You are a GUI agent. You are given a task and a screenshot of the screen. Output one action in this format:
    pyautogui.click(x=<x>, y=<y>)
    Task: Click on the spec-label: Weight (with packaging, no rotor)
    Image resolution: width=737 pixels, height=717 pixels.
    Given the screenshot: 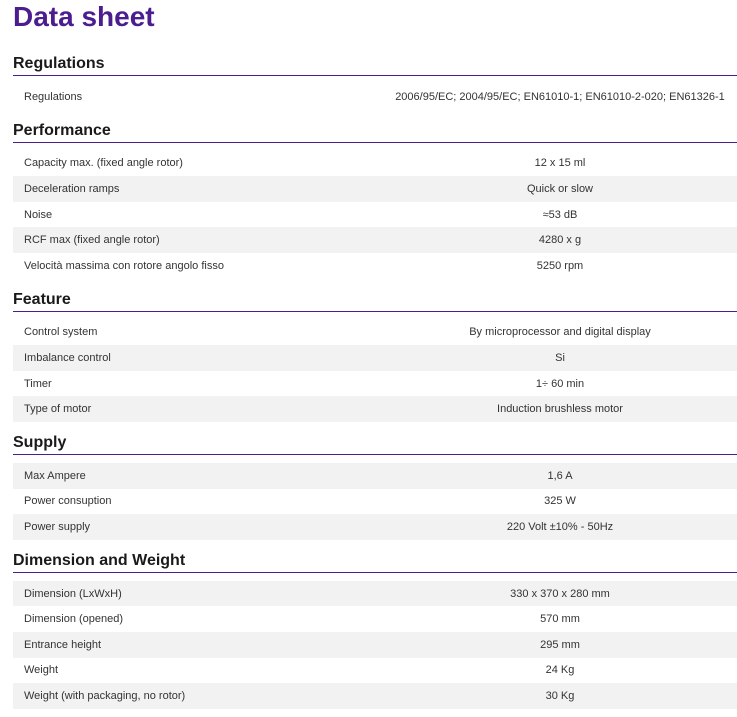 What is the action you would take?
    pyautogui.click(x=105, y=695)
    